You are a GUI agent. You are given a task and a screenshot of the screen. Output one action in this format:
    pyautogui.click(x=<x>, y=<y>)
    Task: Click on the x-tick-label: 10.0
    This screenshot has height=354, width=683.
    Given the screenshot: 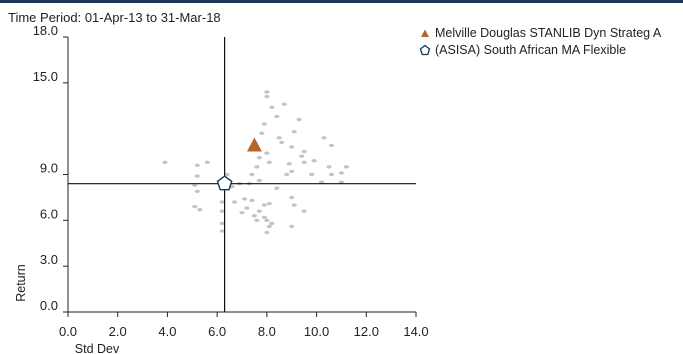 What is the action you would take?
    pyautogui.click(x=316, y=331)
    